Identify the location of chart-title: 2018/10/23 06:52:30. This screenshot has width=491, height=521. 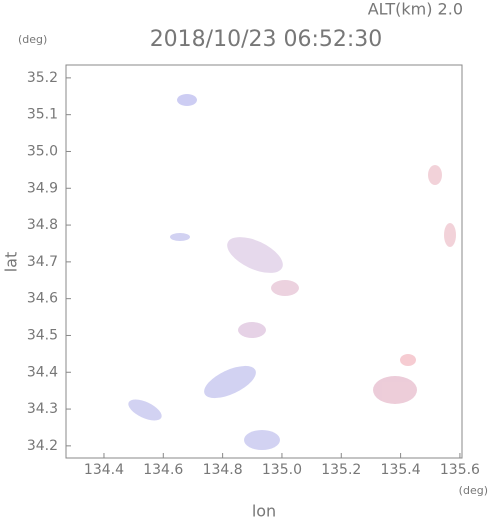
(266, 39).